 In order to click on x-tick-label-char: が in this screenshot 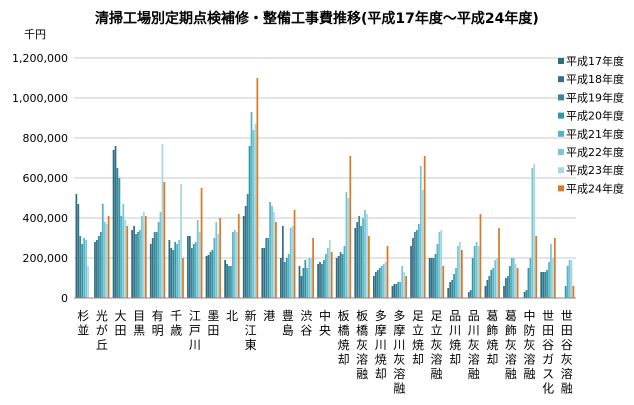, I will do `click(102, 330)`.